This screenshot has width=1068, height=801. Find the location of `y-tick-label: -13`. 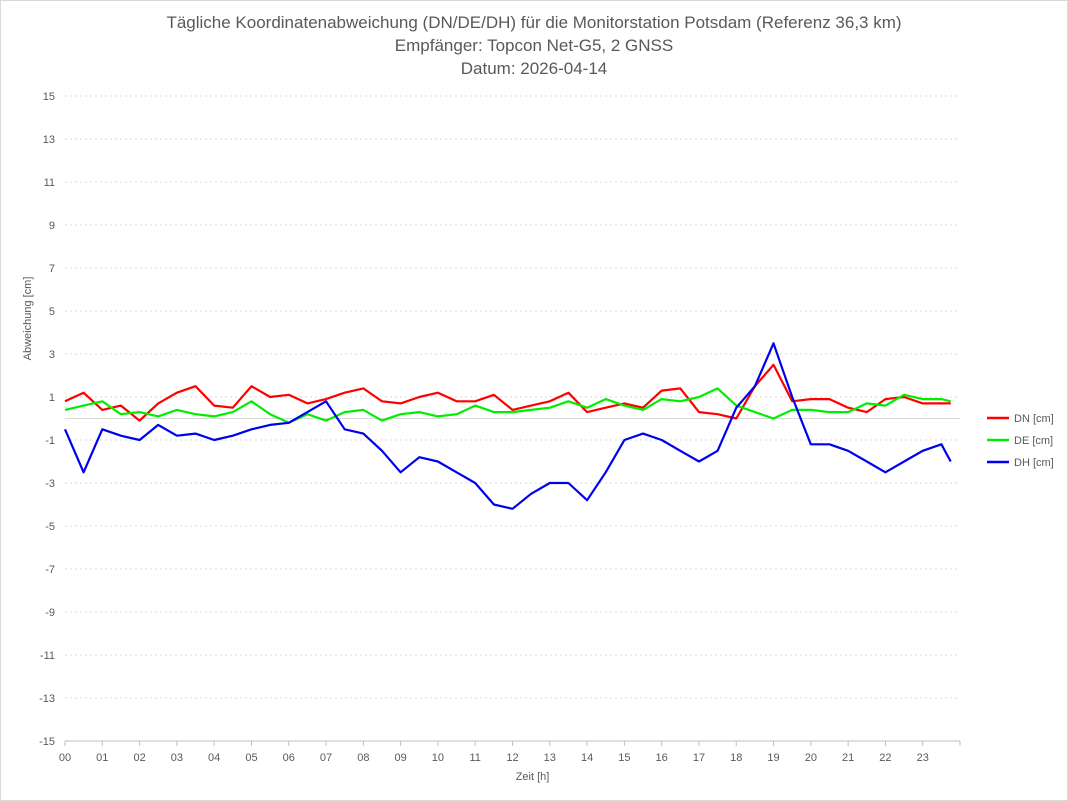

y-tick-label: -13 is located at coordinates (47, 699).